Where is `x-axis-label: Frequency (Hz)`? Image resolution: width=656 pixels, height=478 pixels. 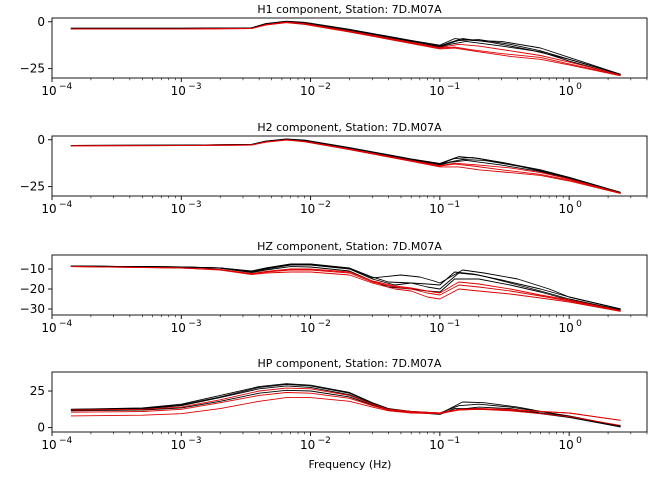 x-axis-label: Frequency (Hz) is located at coordinates (350, 464).